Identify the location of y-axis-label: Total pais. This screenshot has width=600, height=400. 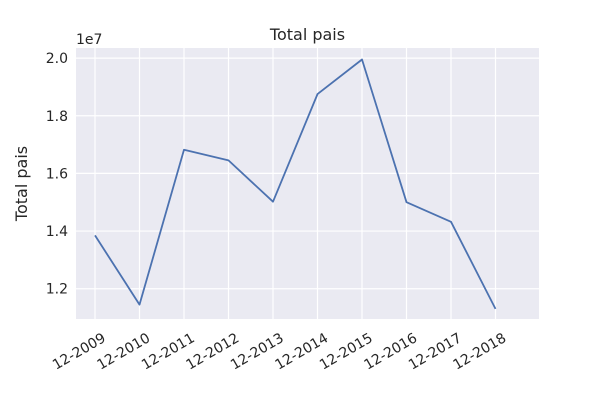
(21, 184).